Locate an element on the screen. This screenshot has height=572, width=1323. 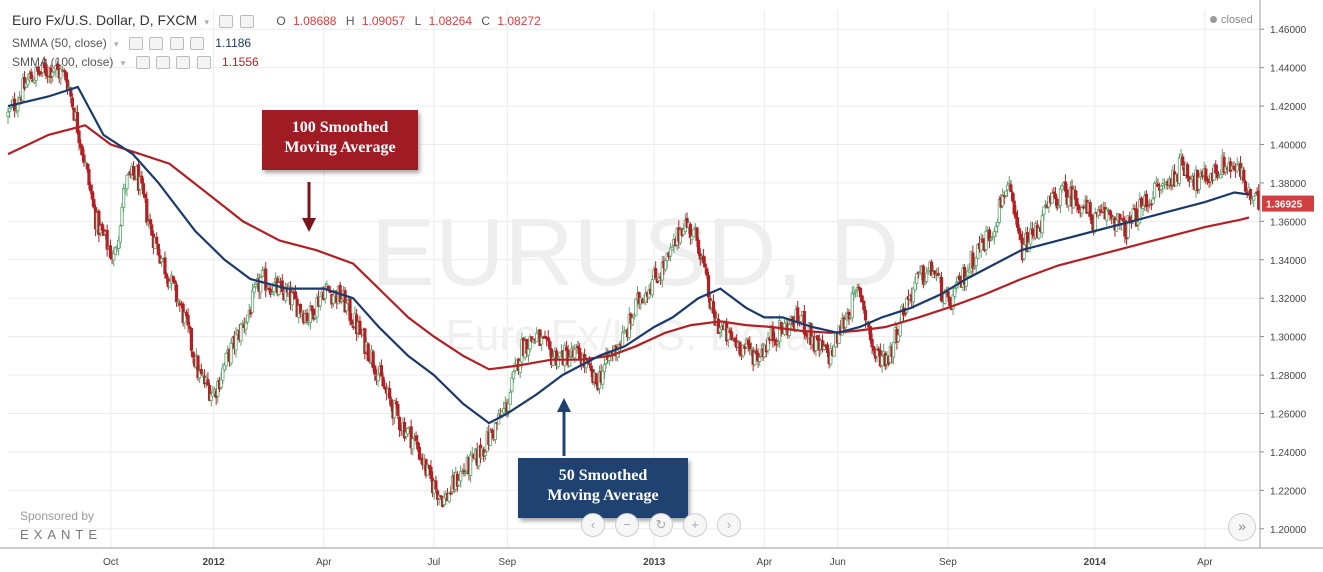
current-price-tag is located at coordinates (1288, 203).